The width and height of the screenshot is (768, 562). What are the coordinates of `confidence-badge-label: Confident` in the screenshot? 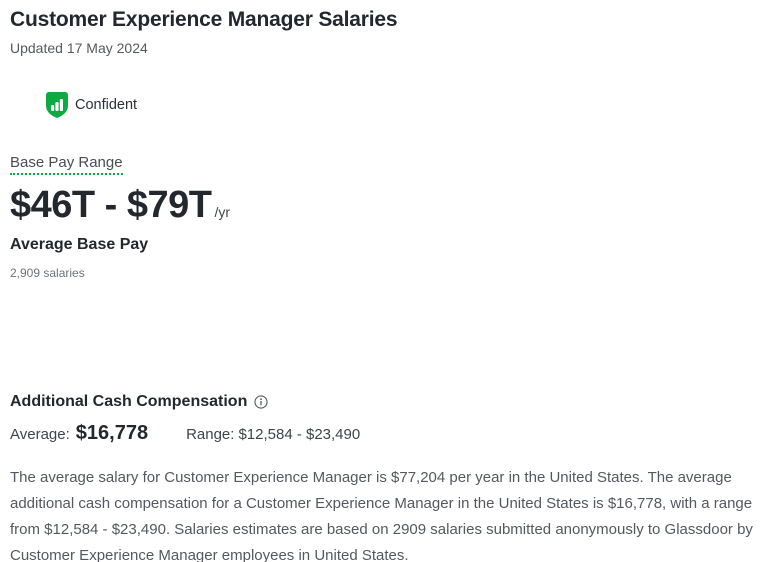 It's located at (106, 105).